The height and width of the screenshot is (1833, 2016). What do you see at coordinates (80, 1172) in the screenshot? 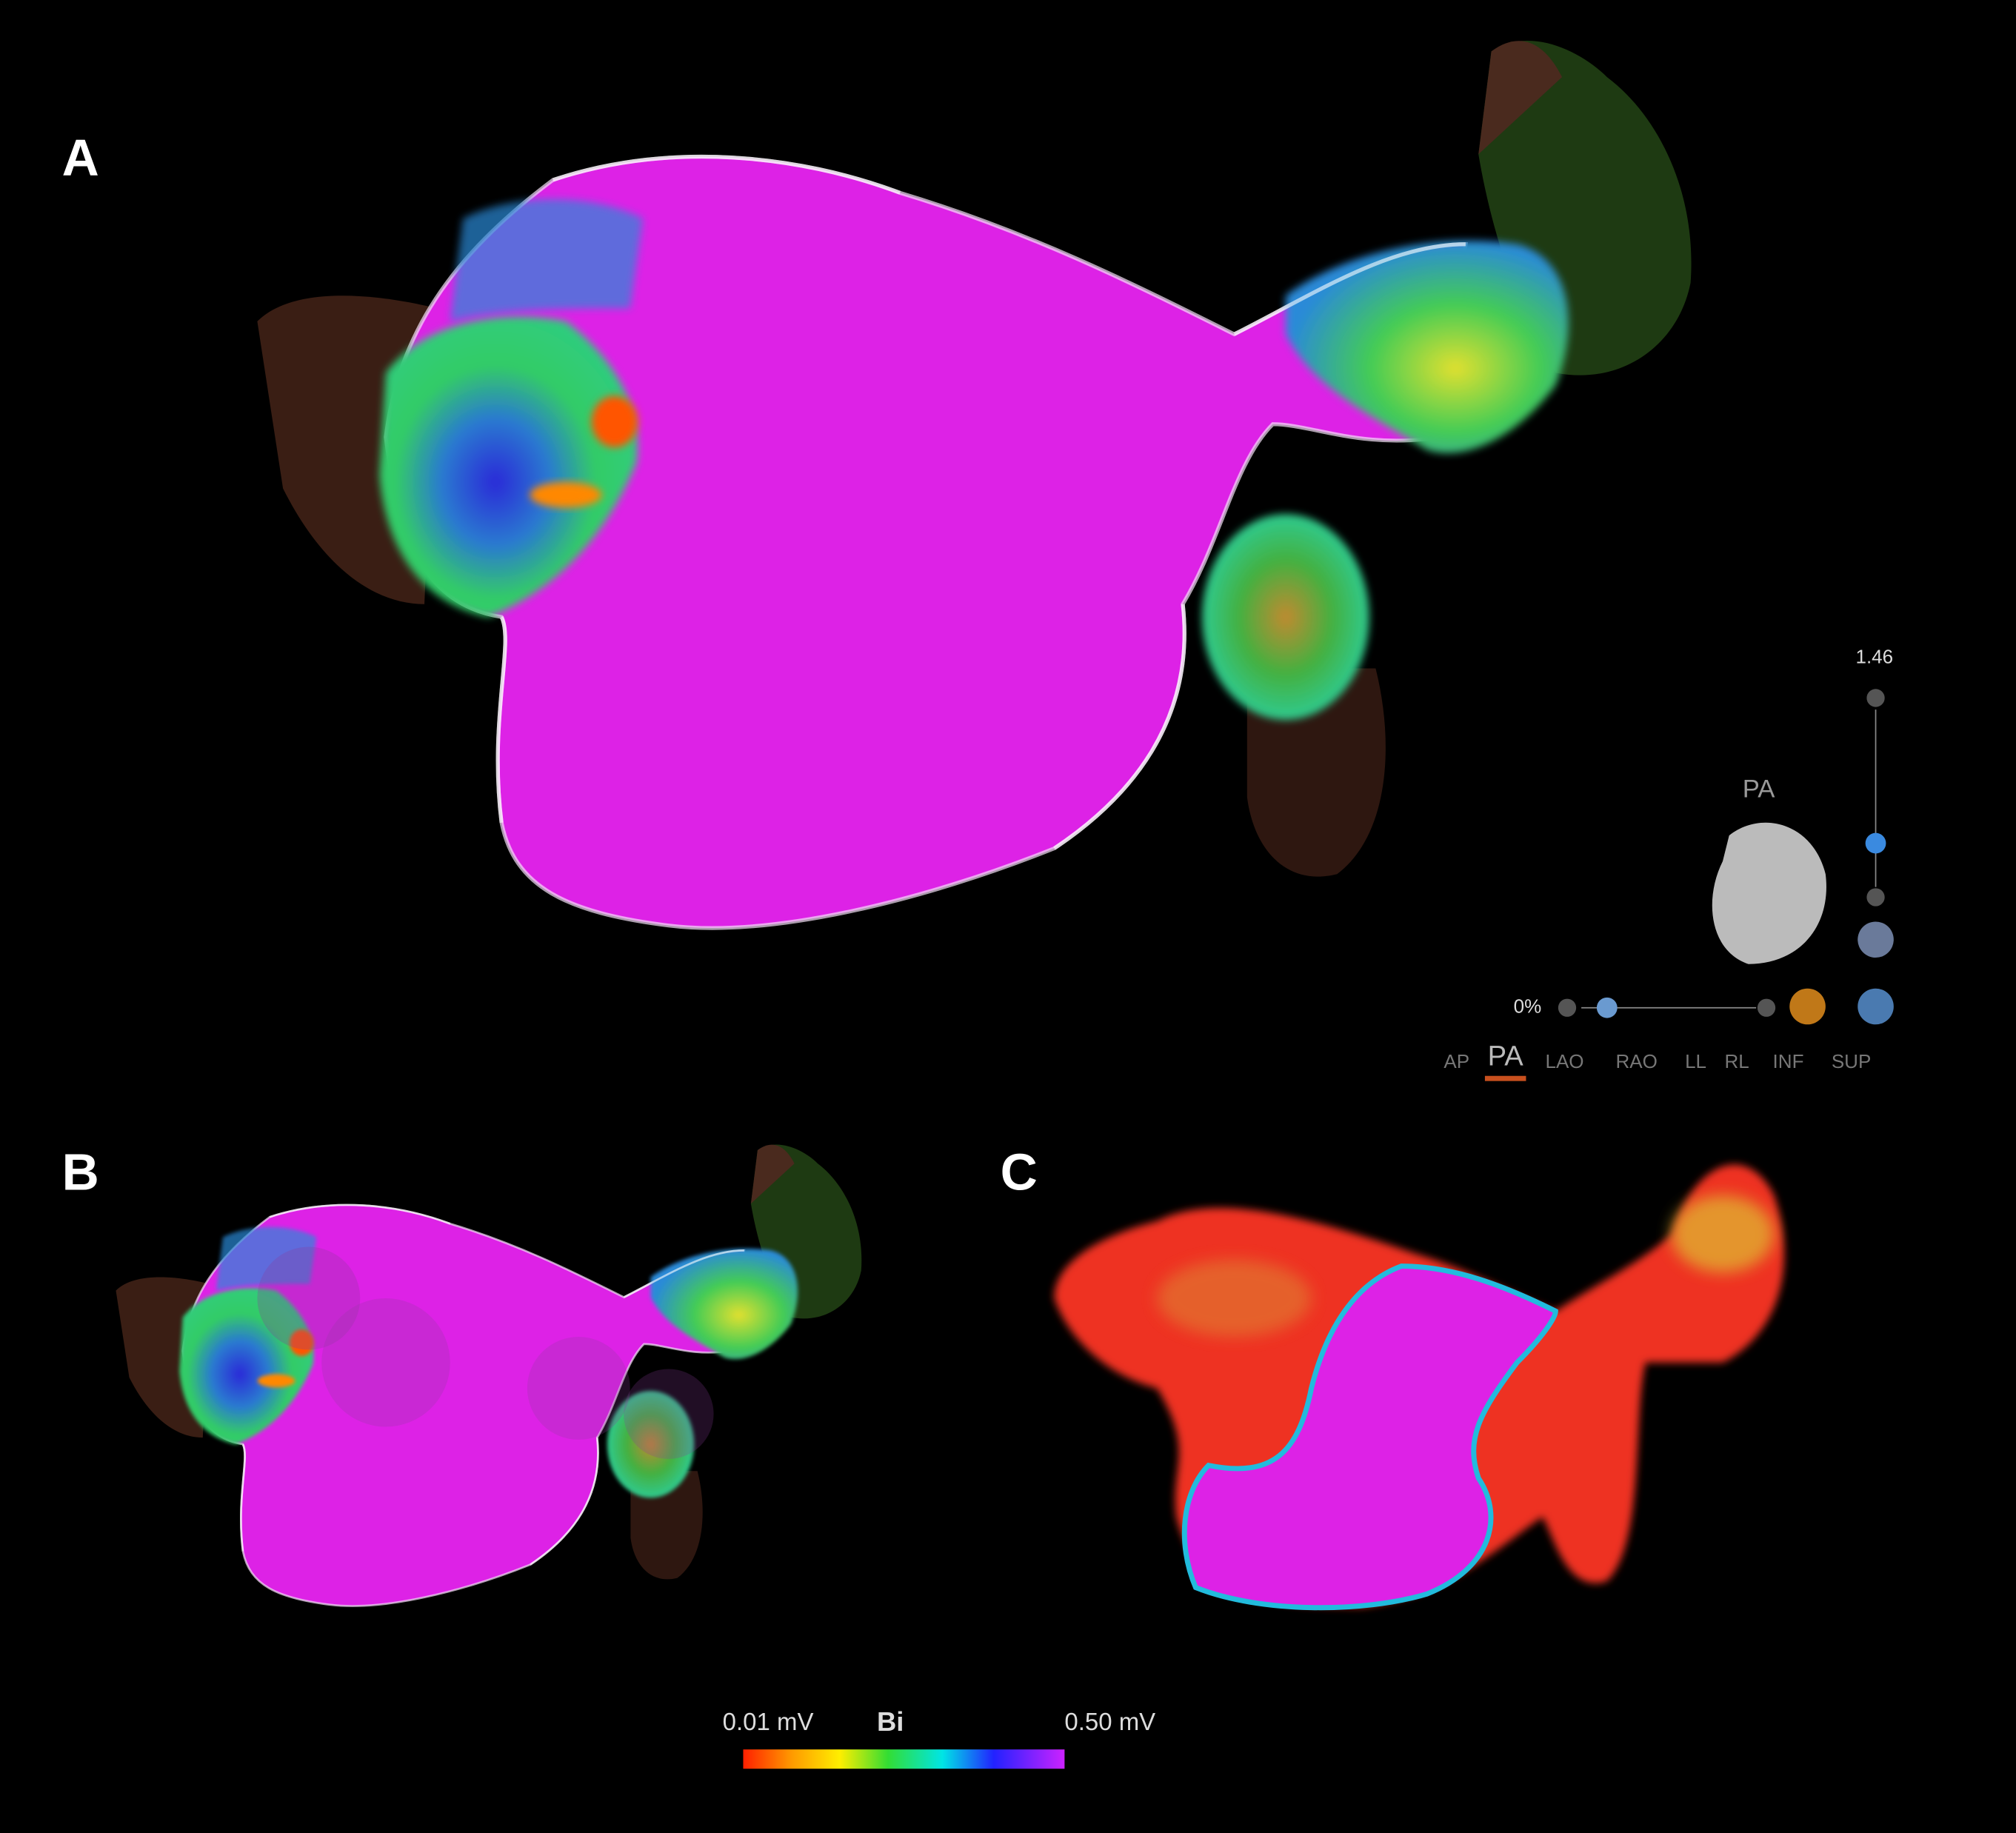
I see `panel-label: B` at bounding box center [80, 1172].